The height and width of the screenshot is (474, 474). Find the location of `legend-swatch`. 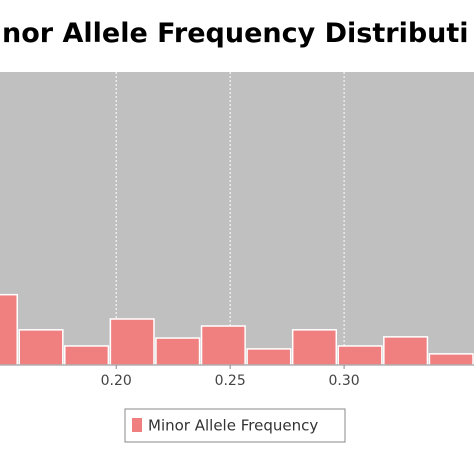

legend-swatch is located at coordinates (137, 425).